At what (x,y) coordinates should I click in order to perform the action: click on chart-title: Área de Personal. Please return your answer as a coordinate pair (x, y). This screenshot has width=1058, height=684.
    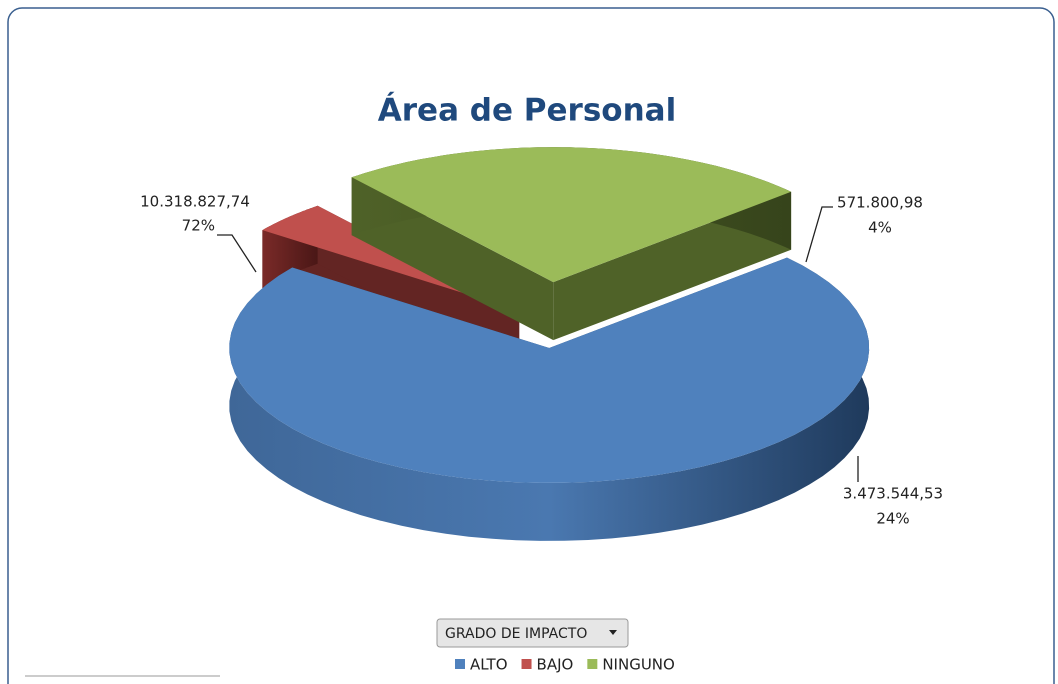
    Looking at the image, I should click on (527, 111).